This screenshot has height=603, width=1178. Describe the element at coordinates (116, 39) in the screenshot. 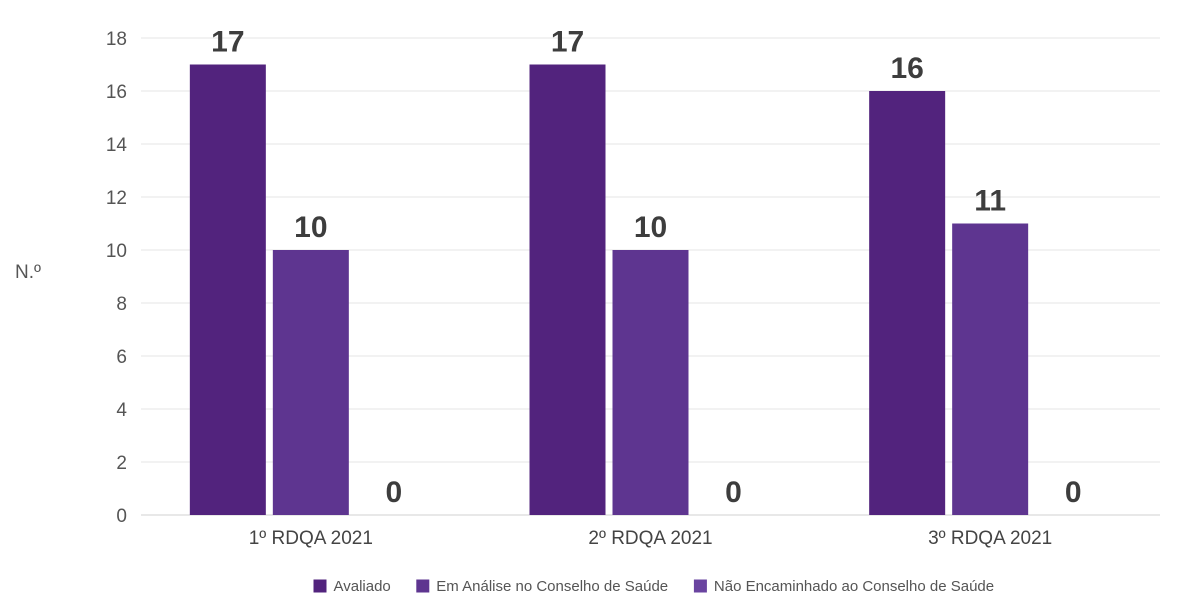

I see `y-tick-label: 18` at that location.